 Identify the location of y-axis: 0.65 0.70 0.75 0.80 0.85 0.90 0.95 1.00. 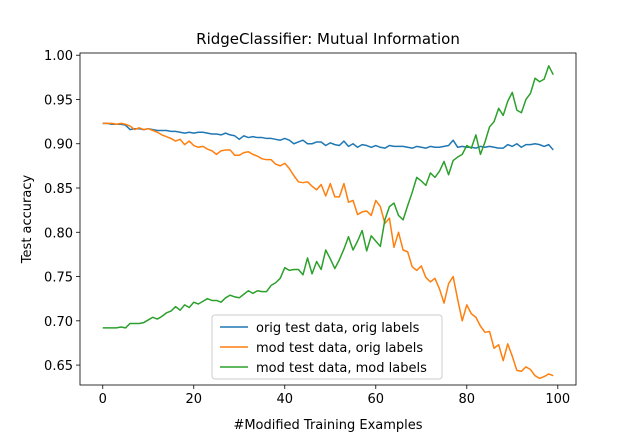
(62, 211).